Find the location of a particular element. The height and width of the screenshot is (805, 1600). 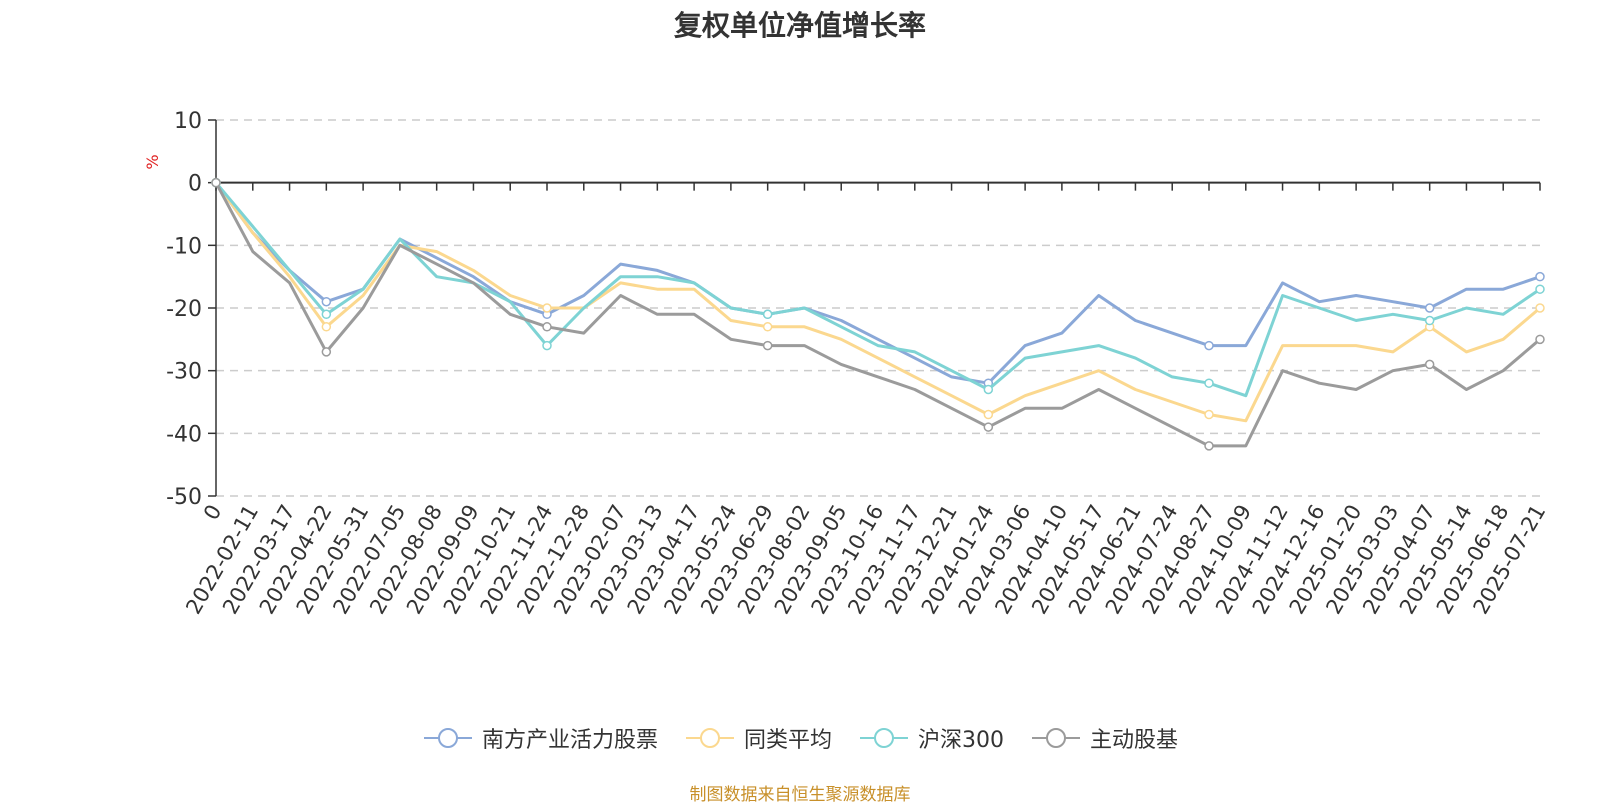

y-tick-label: 10 is located at coordinates (188, 121).